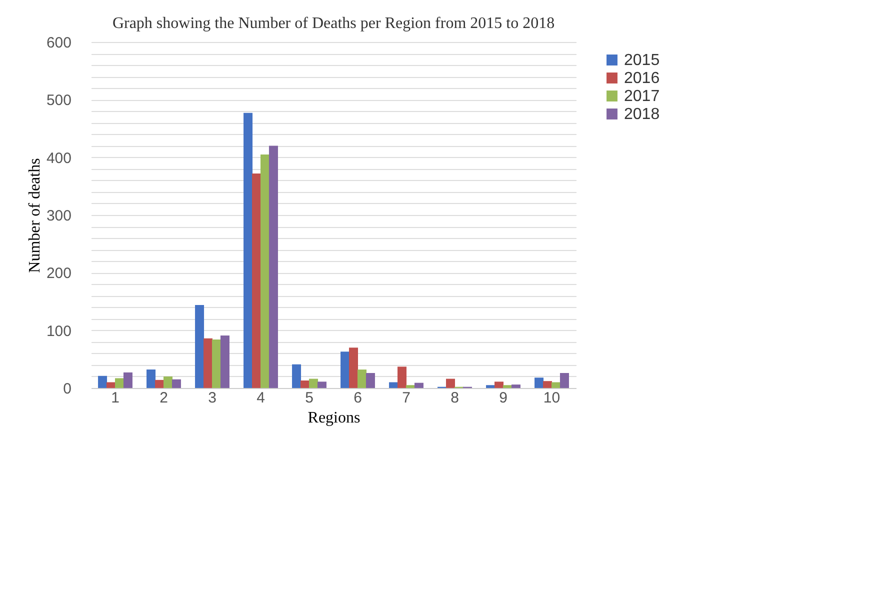 Image resolution: width=888 pixels, height=601 pixels. What do you see at coordinates (503, 398) in the screenshot?
I see `x-tick-label: 9` at bounding box center [503, 398].